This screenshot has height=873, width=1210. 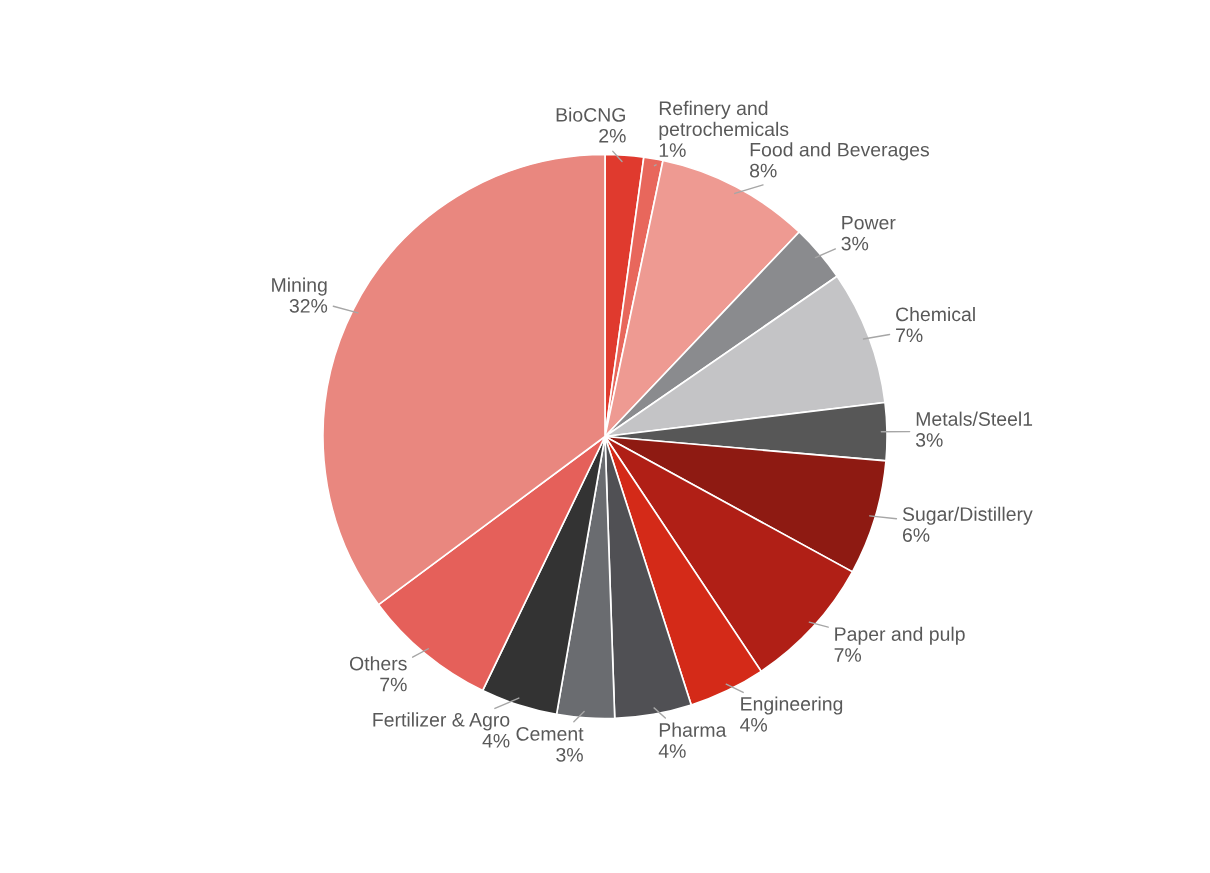 I want to click on slice-label: Chemical, so click(x=935, y=314).